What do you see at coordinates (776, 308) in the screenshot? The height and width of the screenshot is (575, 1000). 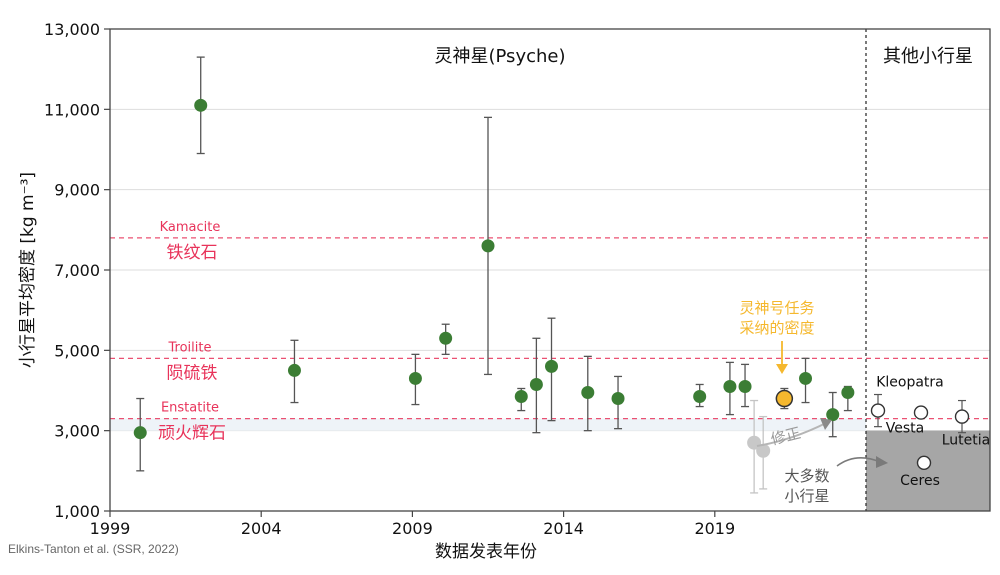 I see `adopted-label-line1: 灵神号任务` at bounding box center [776, 308].